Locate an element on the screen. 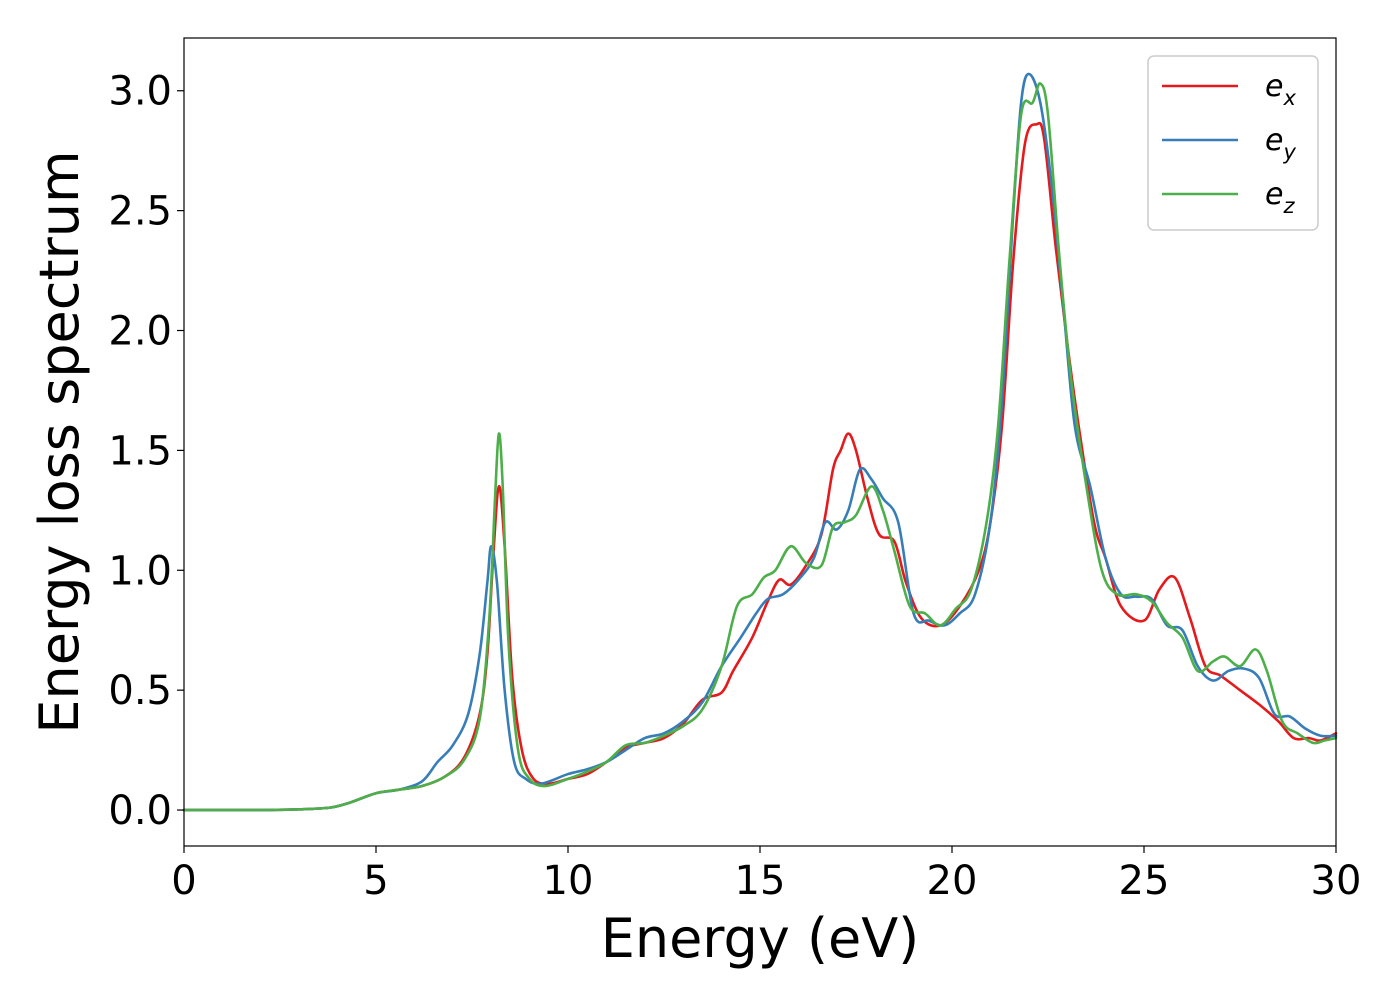 The width and height of the screenshot is (1400, 1000). legend-label: ex is located at coordinates (1280, 89).